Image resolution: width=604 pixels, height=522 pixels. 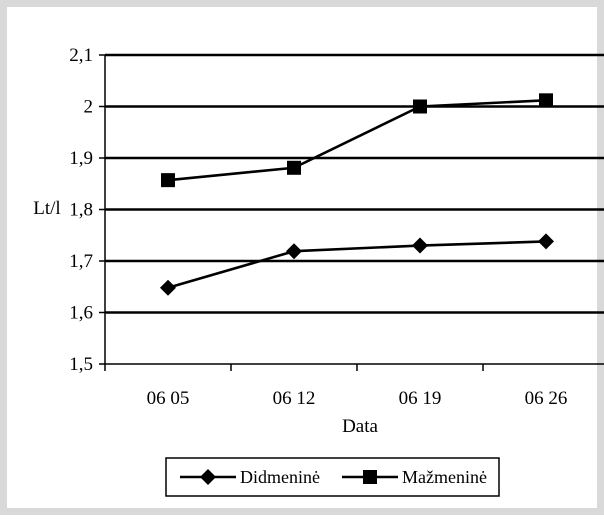 What do you see at coordinates (444, 477) in the screenshot?
I see `legend-label: Mažmeninė` at bounding box center [444, 477].